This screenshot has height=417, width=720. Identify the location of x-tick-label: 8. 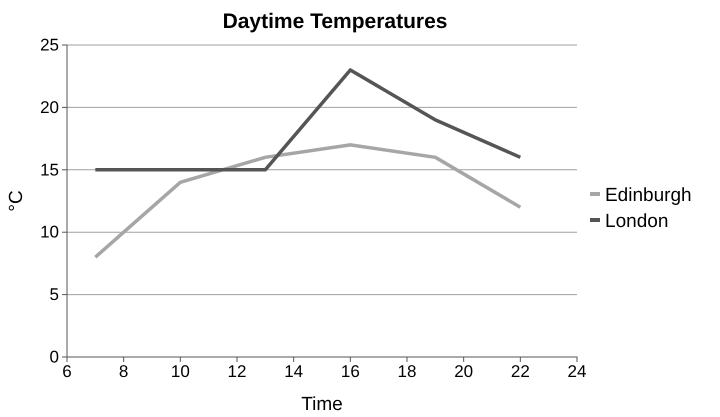
(123, 372).